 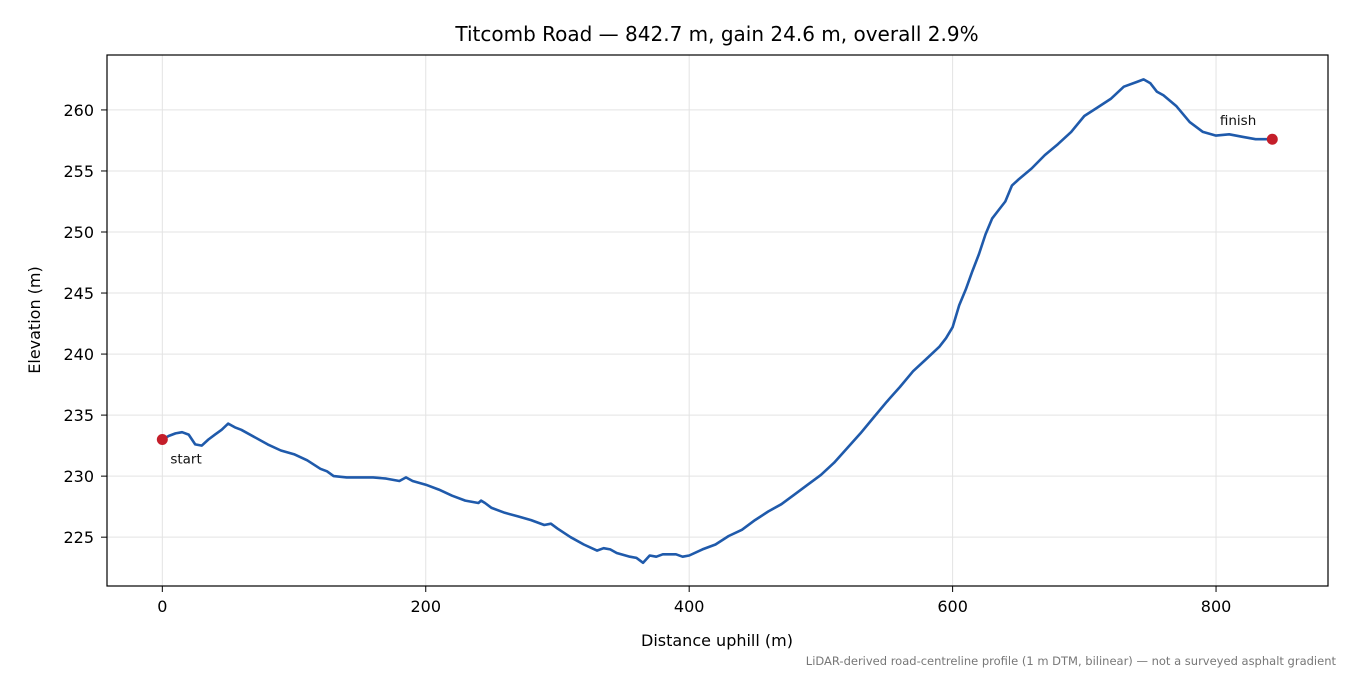 I want to click on y-tick-label: 240, so click(x=78, y=354).